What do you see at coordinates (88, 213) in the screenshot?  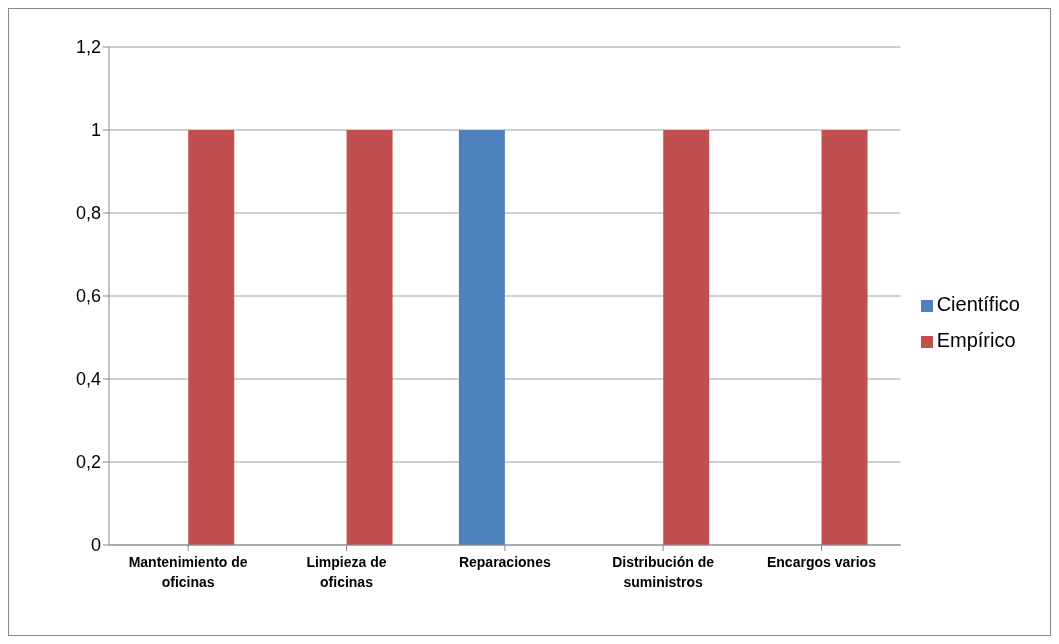 I see `y-tick-label: 0,8` at bounding box center [88, 213].